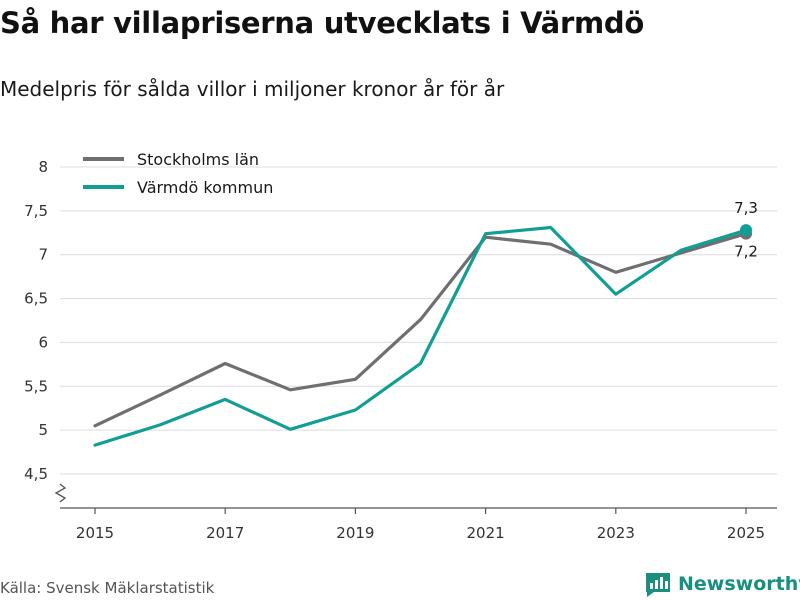 Image resolution: width=800 pixels, height=600 pixels. I want to click on x-tick-label: 2025, so click(746, 533).